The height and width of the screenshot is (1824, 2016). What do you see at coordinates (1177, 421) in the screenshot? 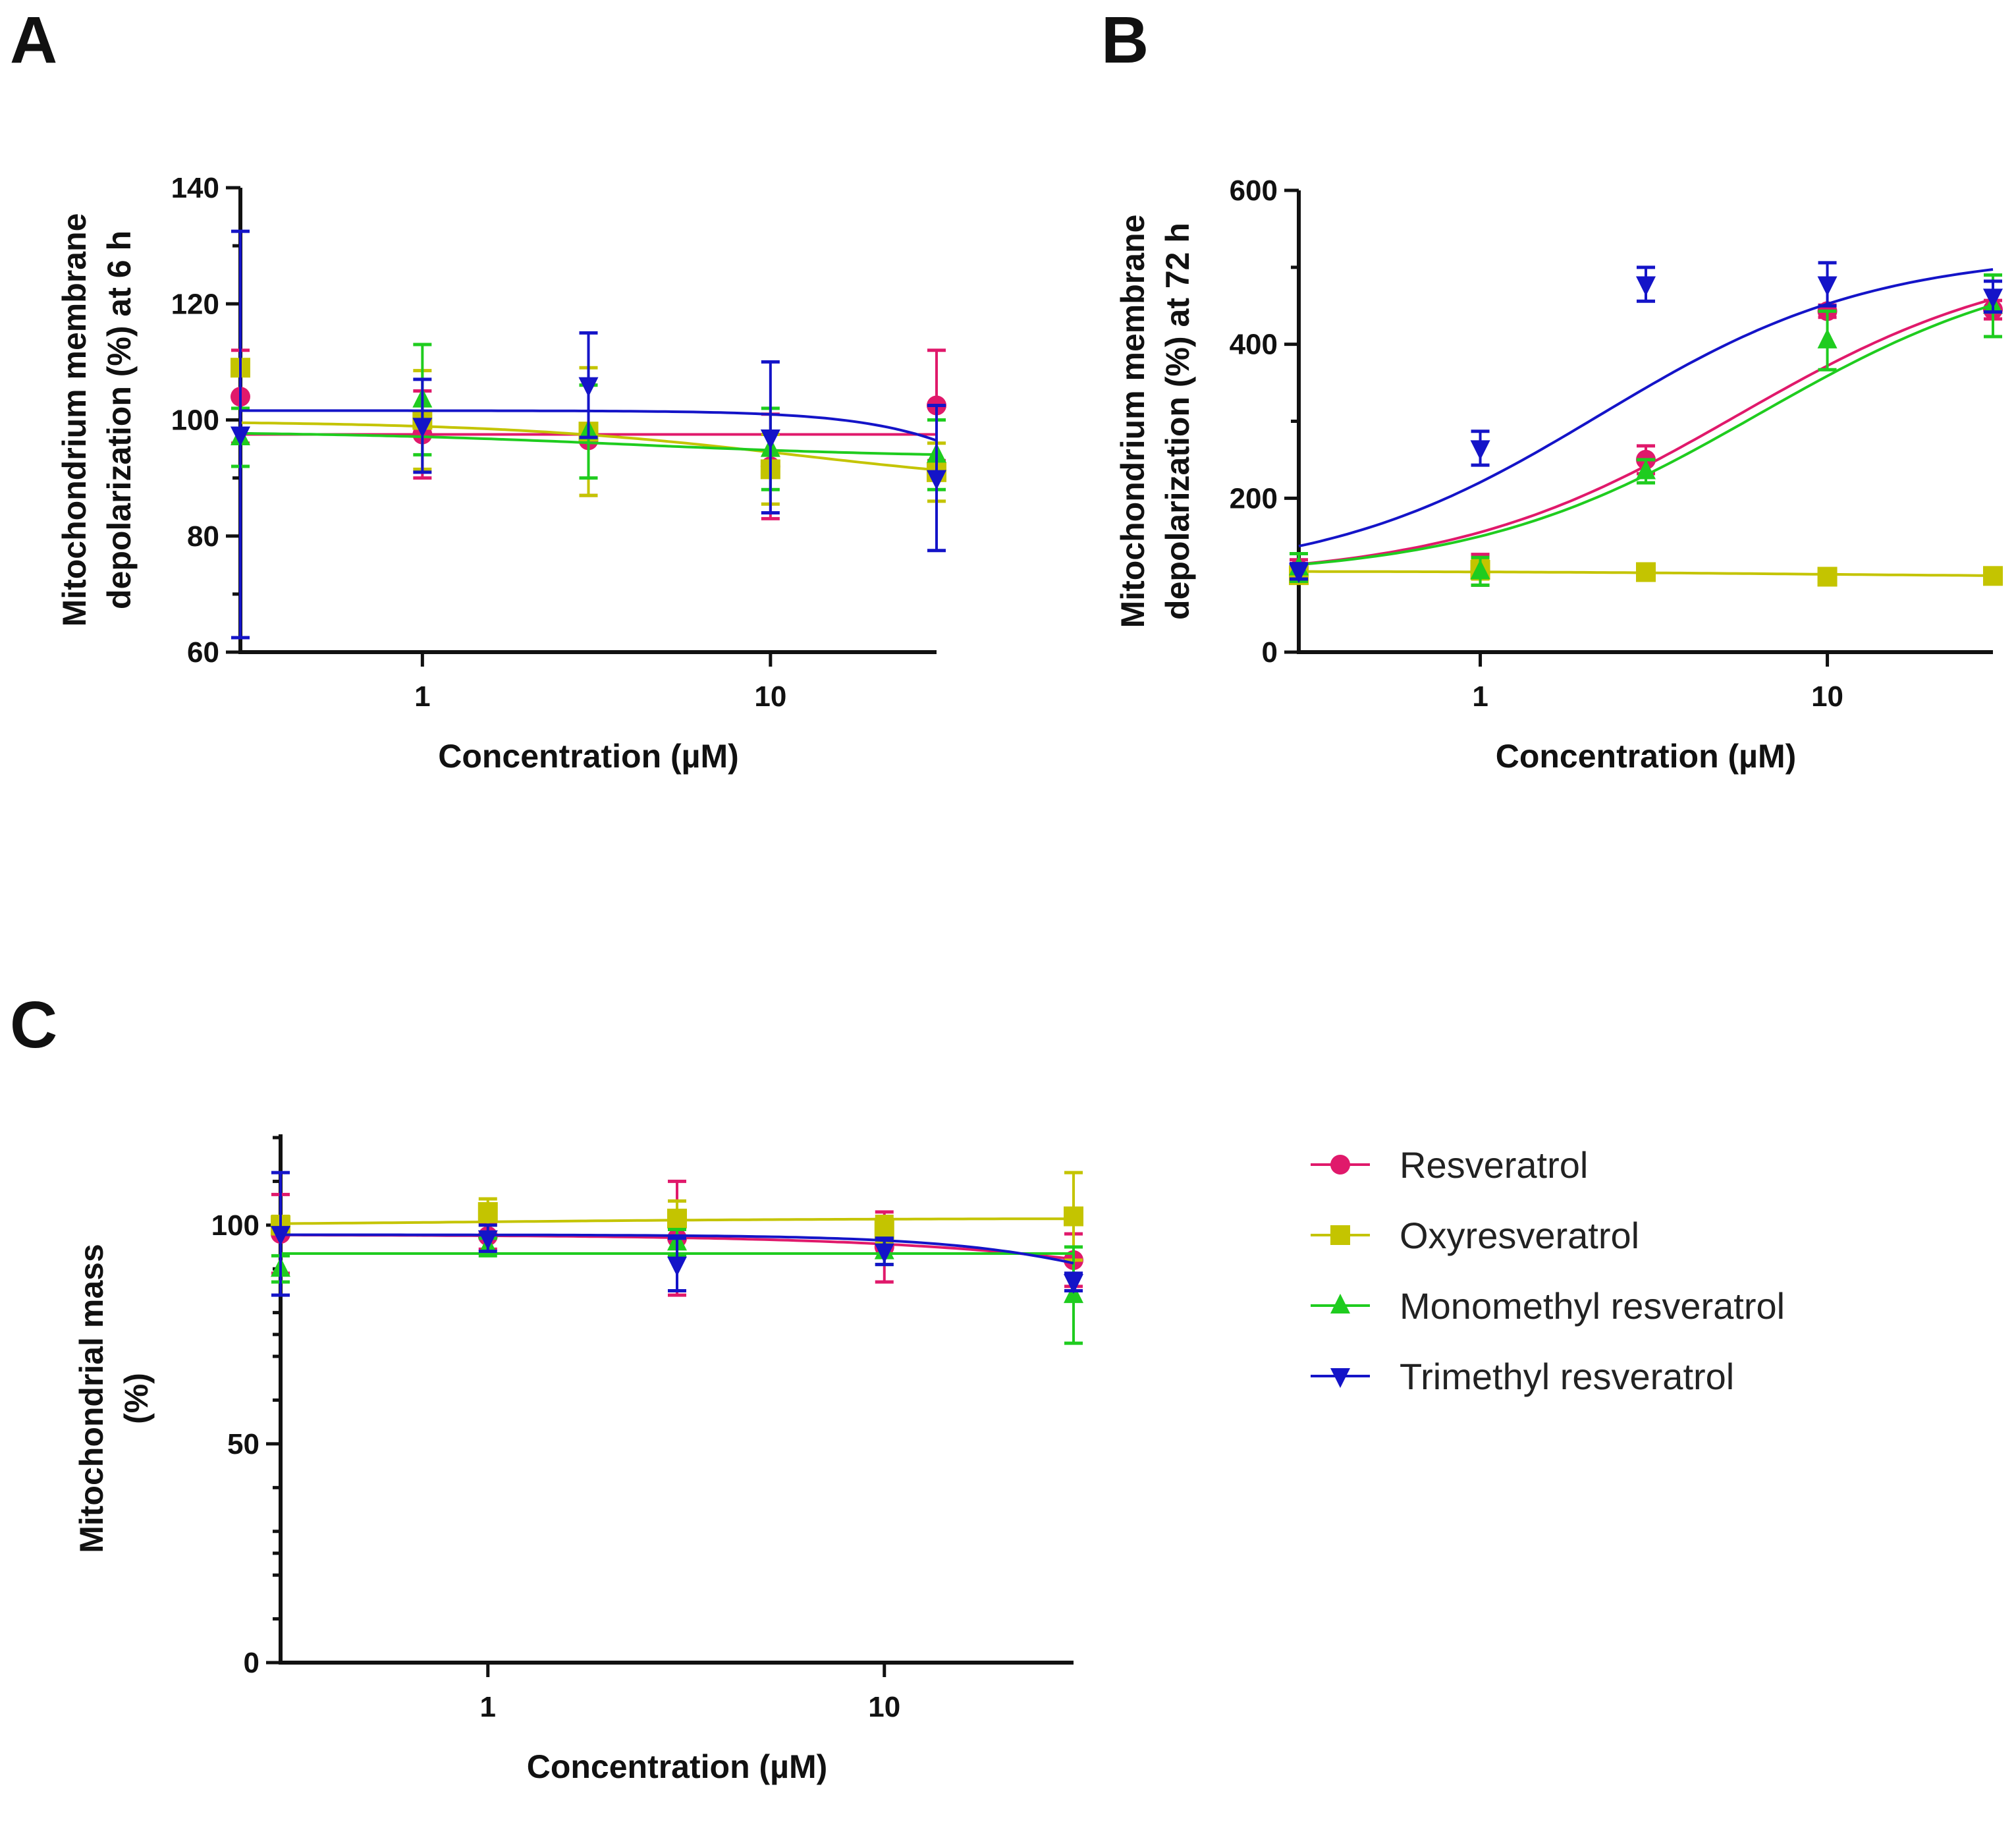
I see `y-axis-title: depolarization (%) at 72 h` at bounding box center [1177, 421].